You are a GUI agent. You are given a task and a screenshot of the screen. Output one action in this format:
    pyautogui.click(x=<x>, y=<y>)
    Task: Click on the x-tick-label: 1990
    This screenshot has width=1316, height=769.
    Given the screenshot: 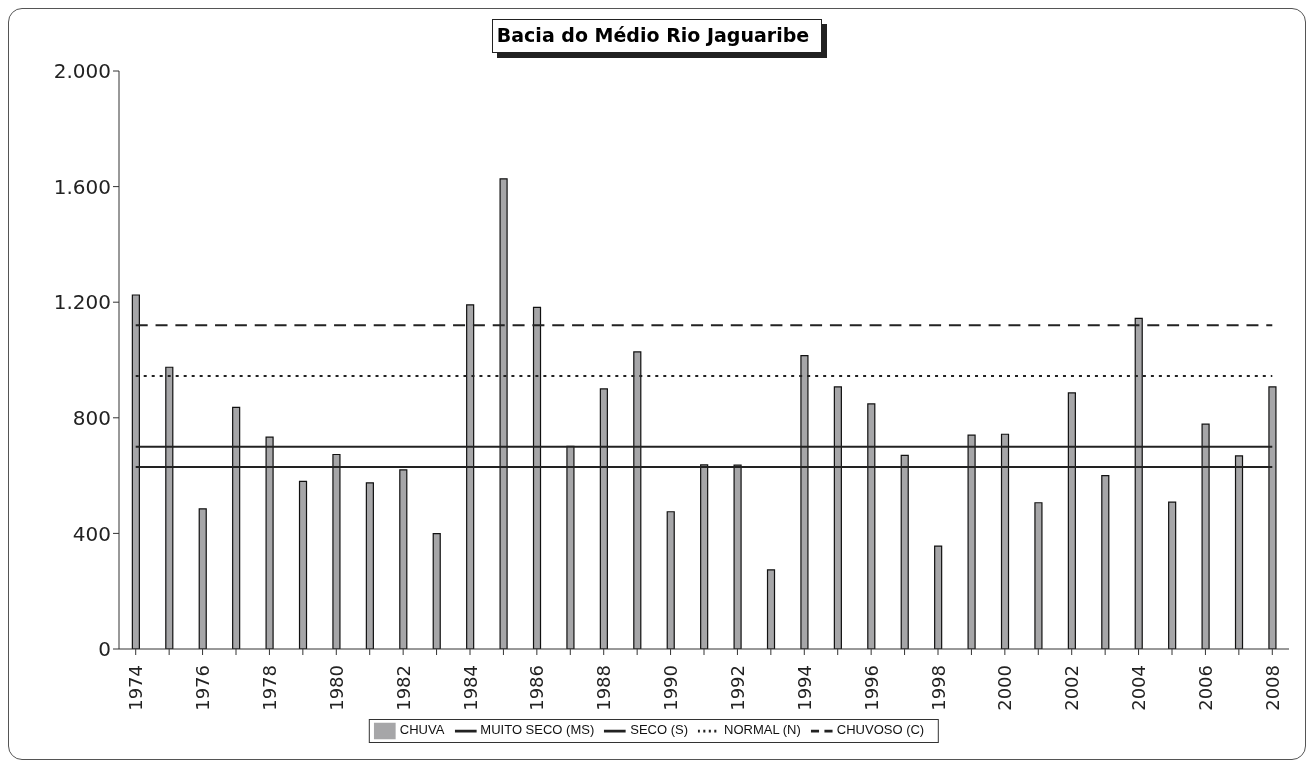 What is the action you would take?
    pyautogui.click(x=671, y=688)
    